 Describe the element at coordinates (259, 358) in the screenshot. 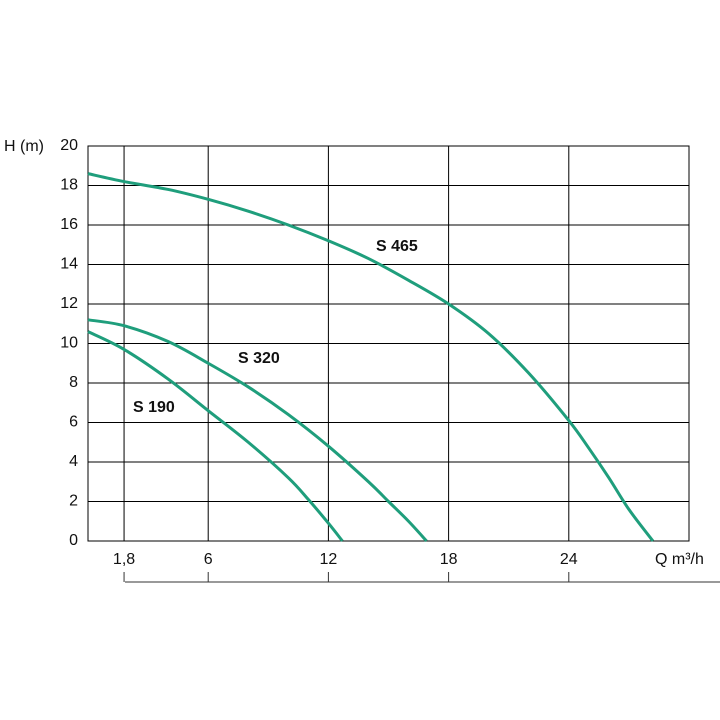

I see `series-label: S 320` at that location.